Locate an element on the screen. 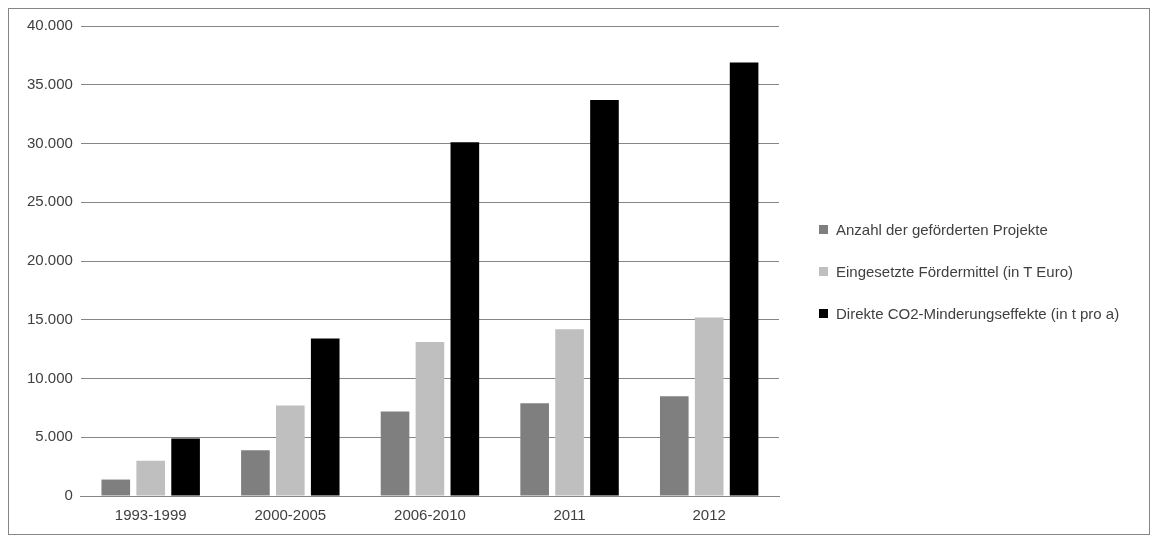  x-tick-label: 2011 is located at coordinates (569, 515).